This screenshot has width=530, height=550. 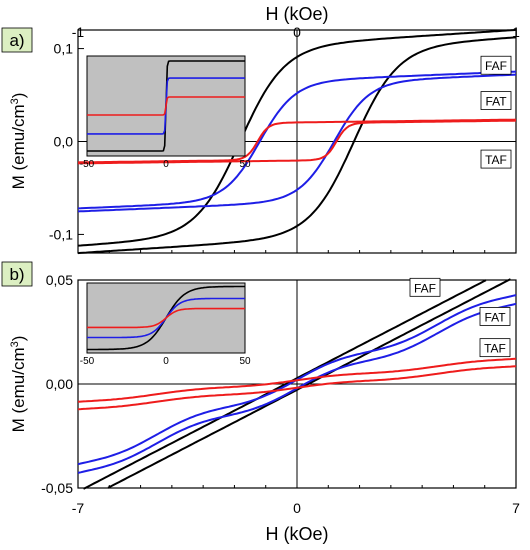 What do you see at coordinates (18, 384) in the screenshot?
I see `panel-b-ylabel: M (emu/cm3)` at bounding box center [18, 384].